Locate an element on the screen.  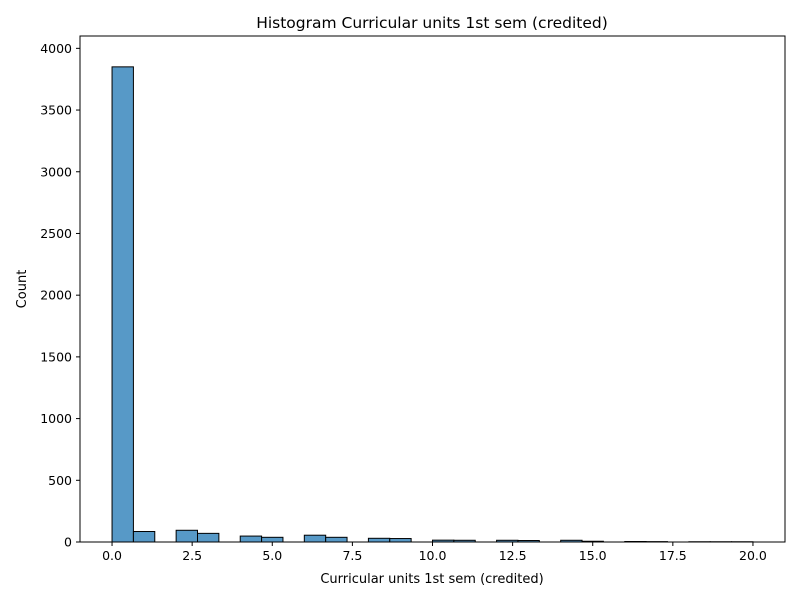
x-tick-label: 12.5 is located at coordinates (513, 555).